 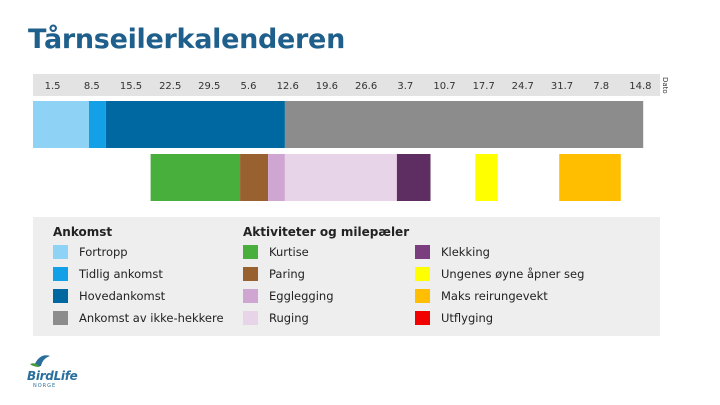 I want to click on legend-item-tidlig-ankomst: Tidlig ankomst, so click(x=133, y=274).